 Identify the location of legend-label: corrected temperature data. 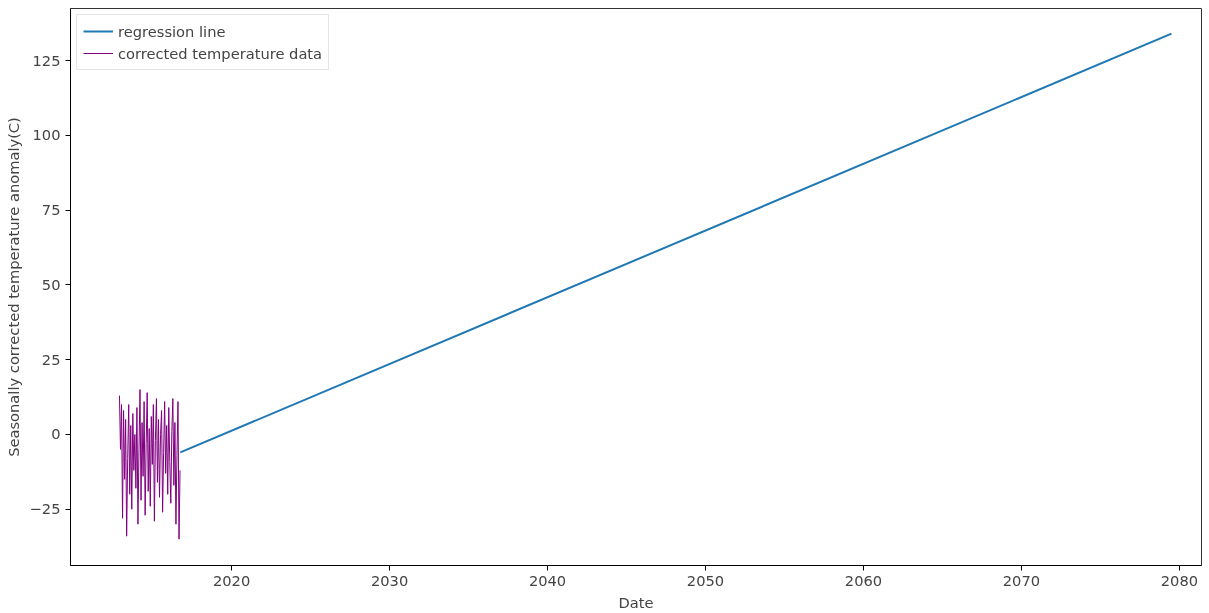
(220, 53).